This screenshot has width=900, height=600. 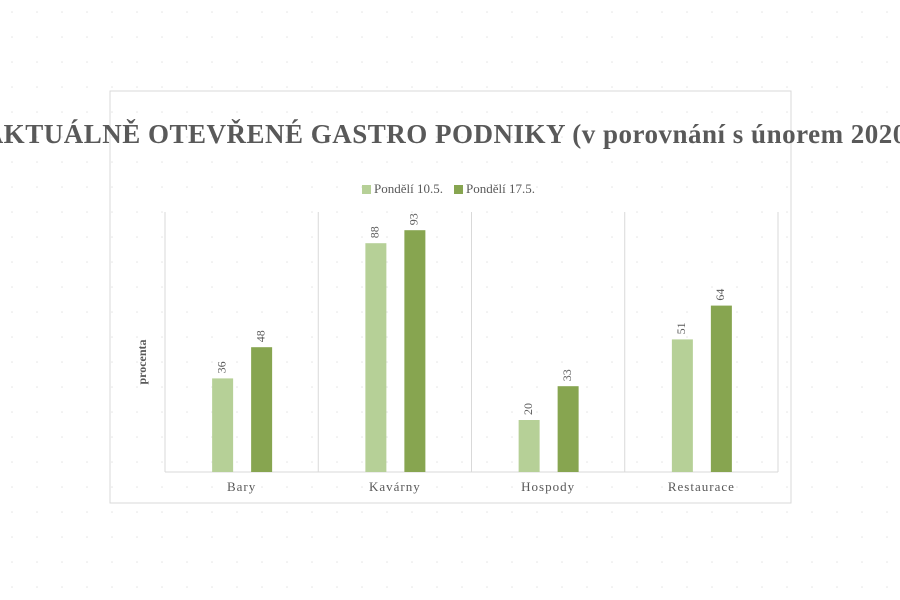 What do you see at coordinates (567, 375) in the screenshot?
I see `data-label: 33` at bounding box center [567, 375].